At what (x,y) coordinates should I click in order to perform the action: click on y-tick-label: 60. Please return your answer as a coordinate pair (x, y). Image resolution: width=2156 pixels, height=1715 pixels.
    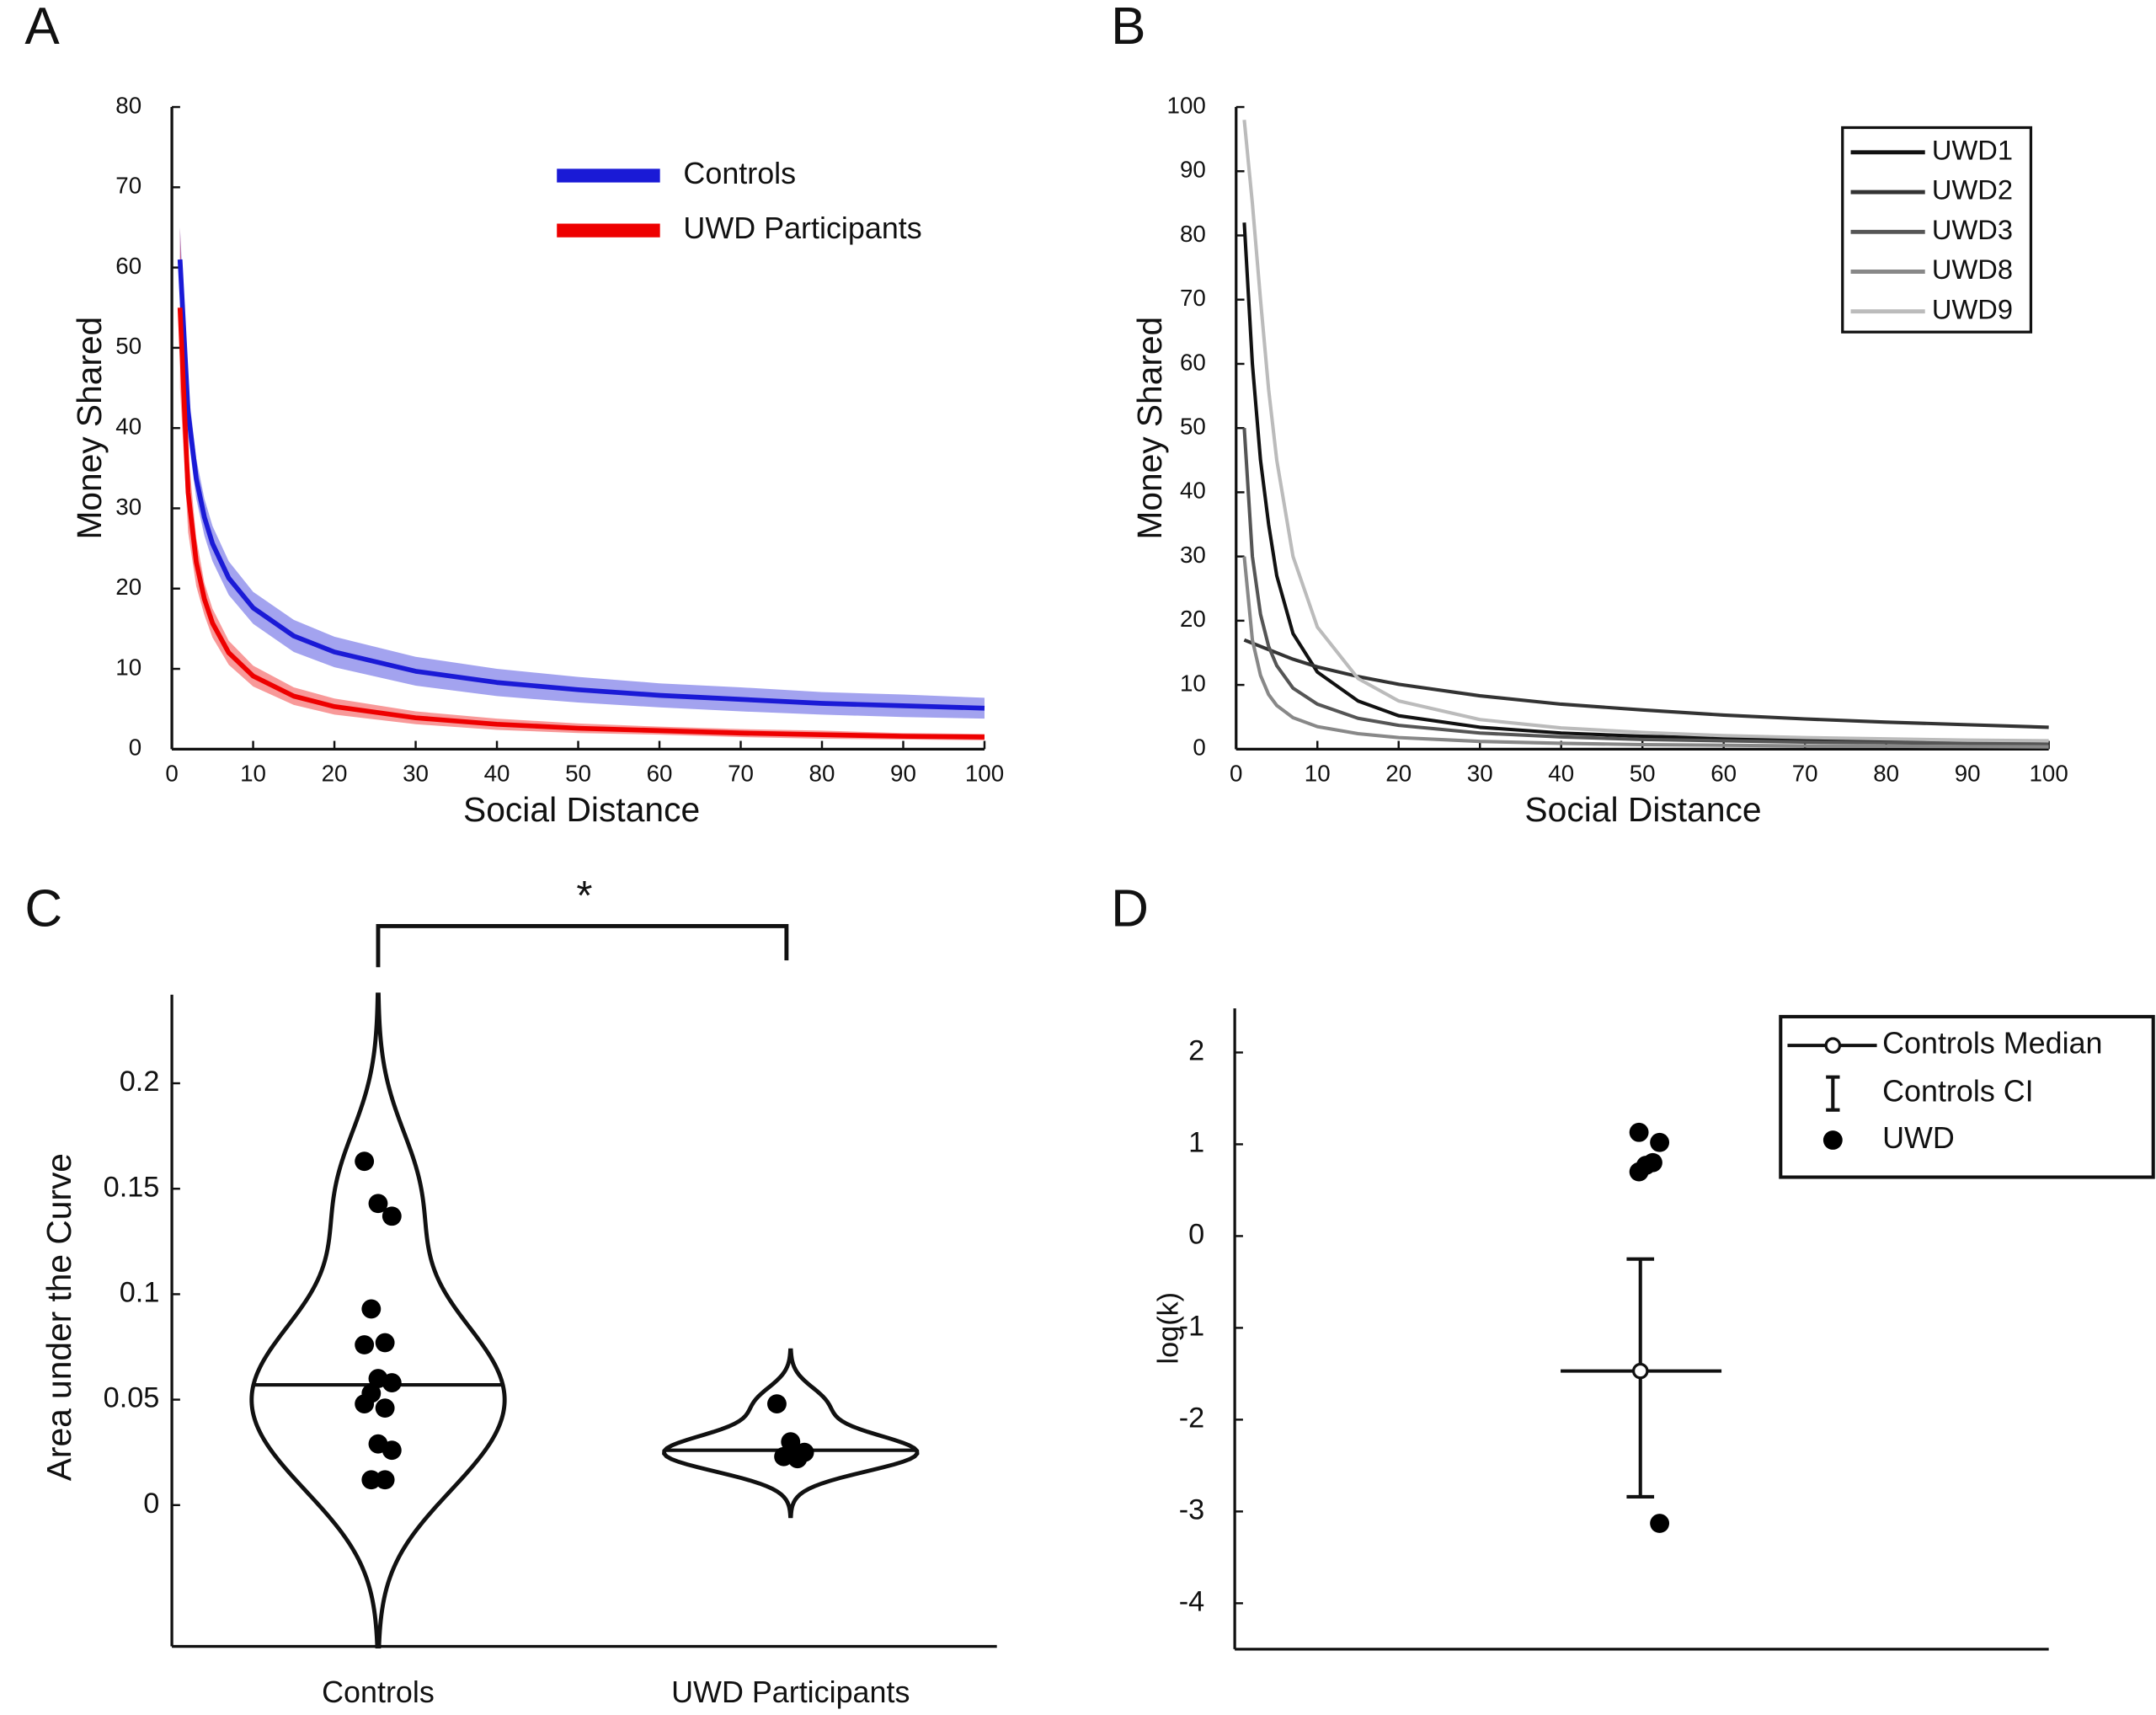
    Looking at the image, I should click on (128, 266).